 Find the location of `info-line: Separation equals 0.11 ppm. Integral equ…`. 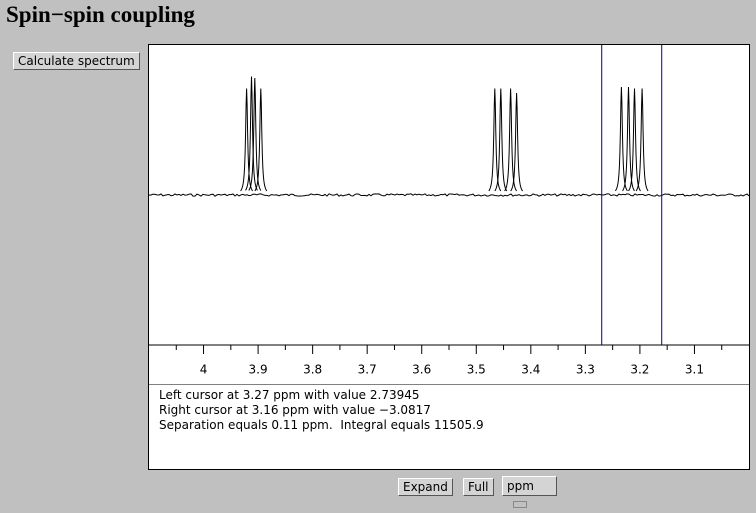

info-line: Separation equals 0.11 ppm. Integral equ… is located at coordinates (321, 425).